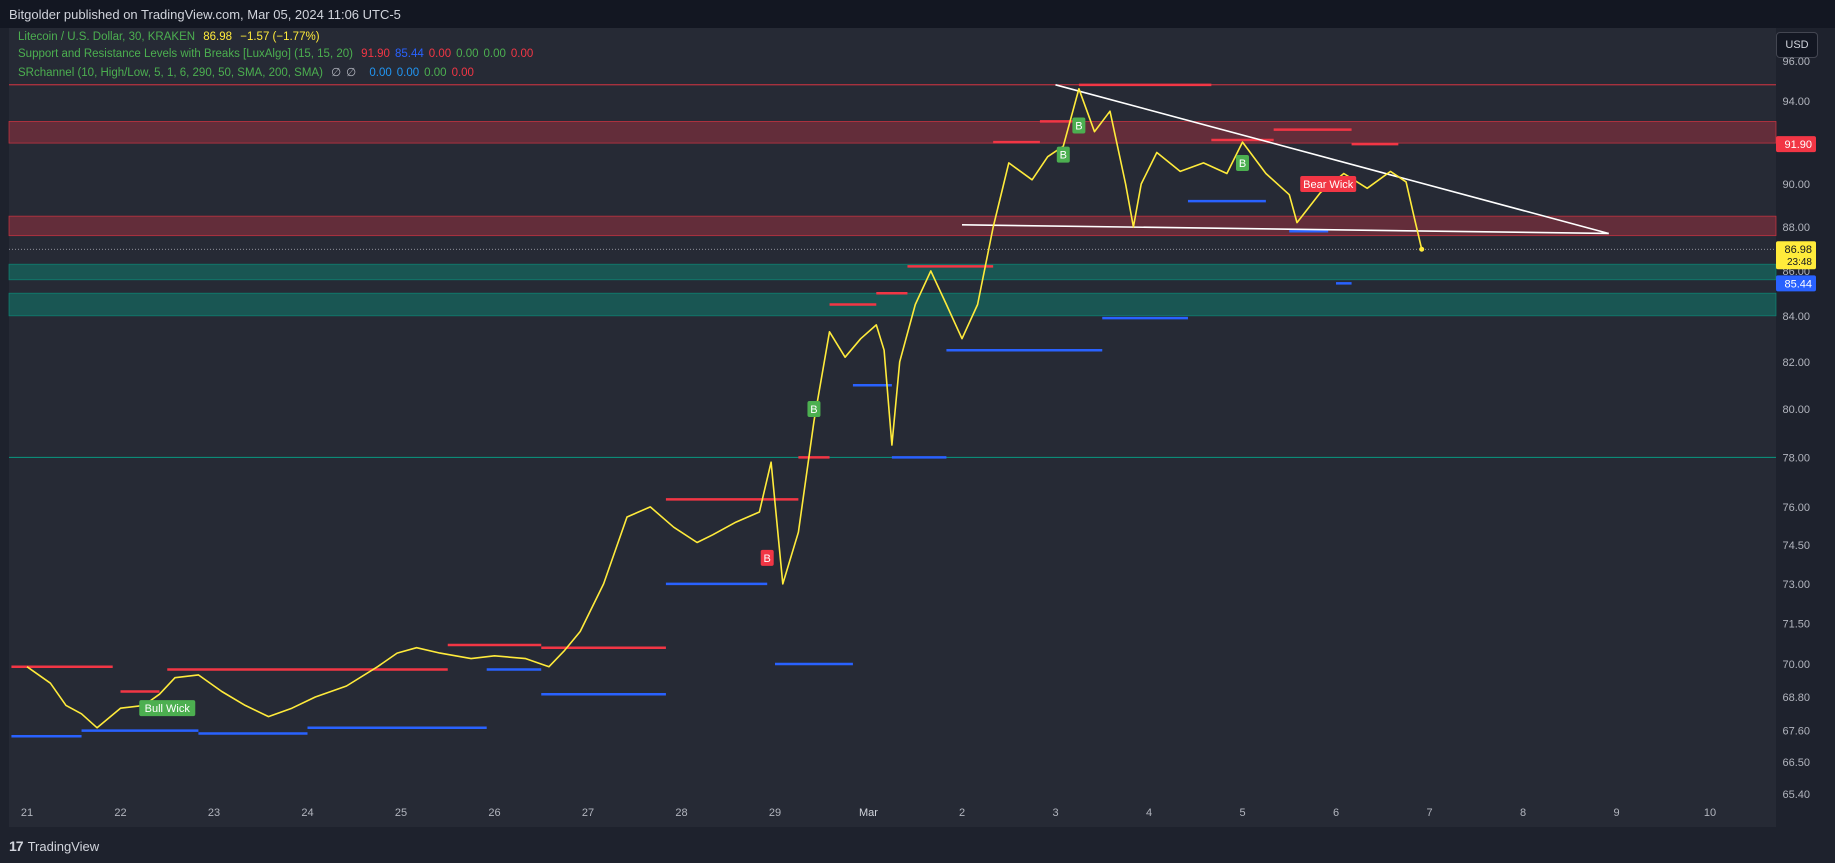 The image size is (1835, 863). What do you see at coordinates (868, 813) in the screenshot?
I see `x-tick-label: Mar` at bounding box center [868, 813].